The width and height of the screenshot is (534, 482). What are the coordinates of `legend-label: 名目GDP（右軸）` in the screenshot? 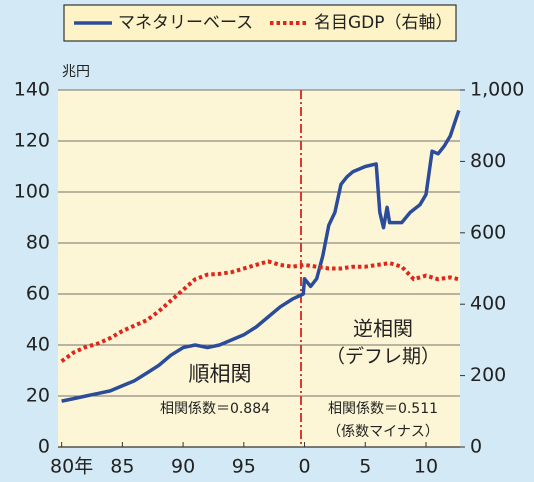 It's located at (383, 23).